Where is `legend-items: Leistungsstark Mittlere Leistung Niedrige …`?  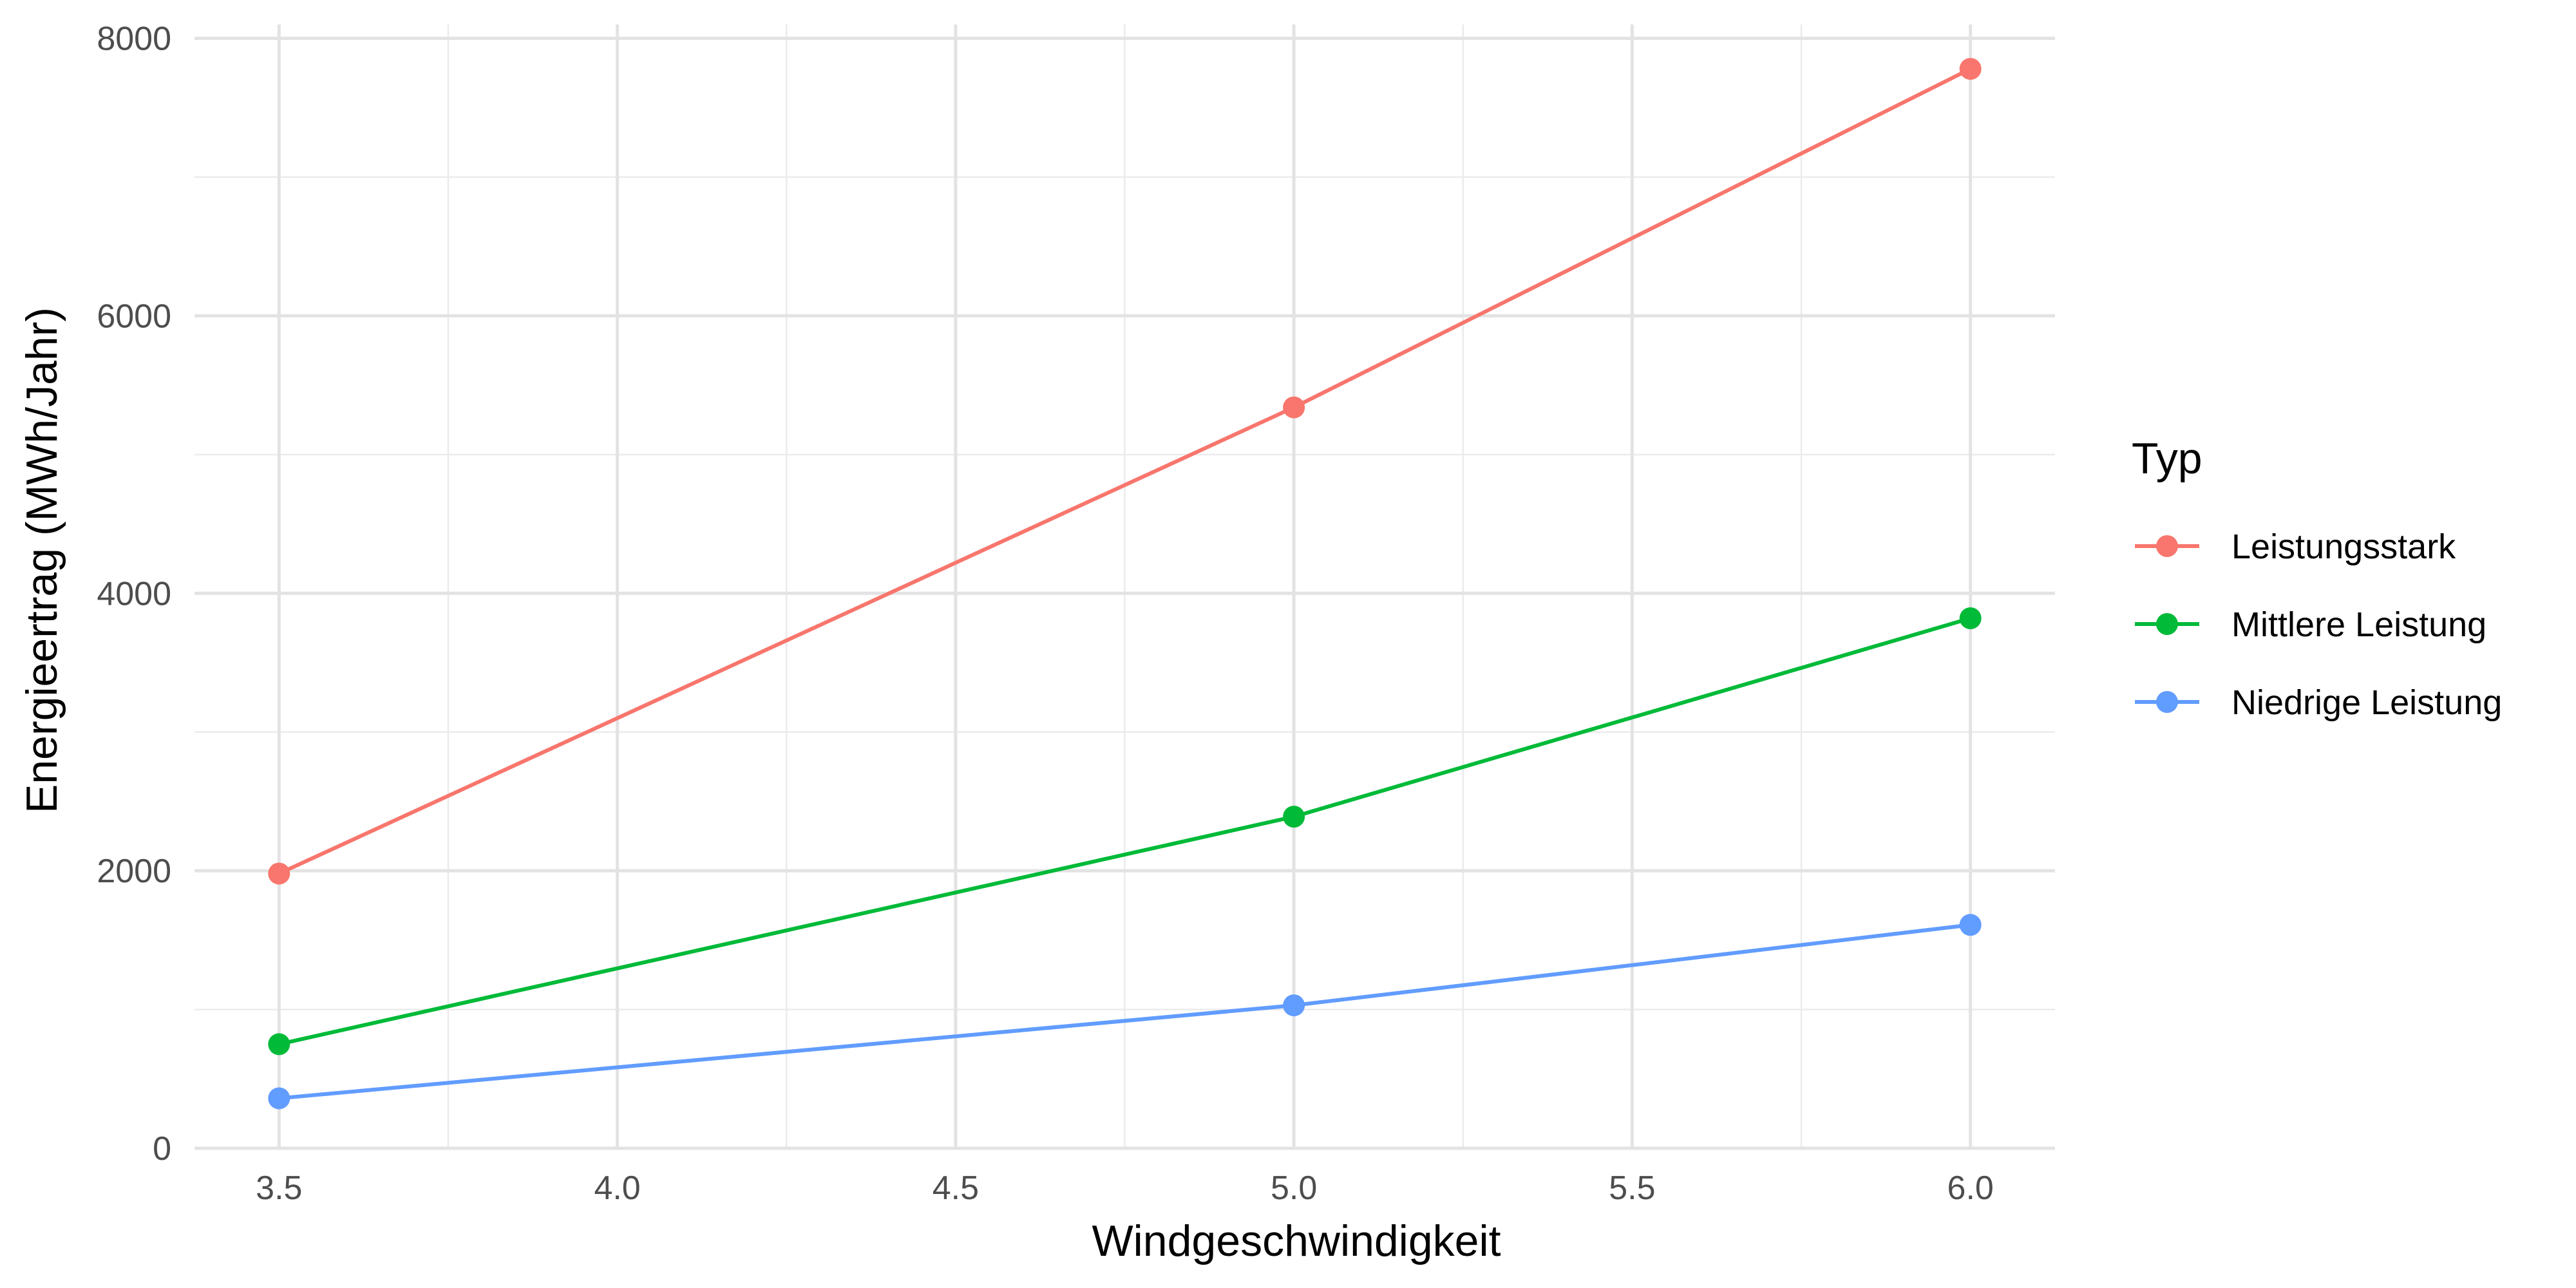 legend-items: Leistungsstark Mittlere Leistung Niedrige … is located at coordinates (2318, 624).